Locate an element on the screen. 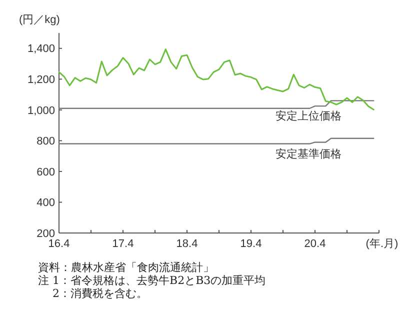  y-tick-label: 600 is located at coordinates (45, 172).